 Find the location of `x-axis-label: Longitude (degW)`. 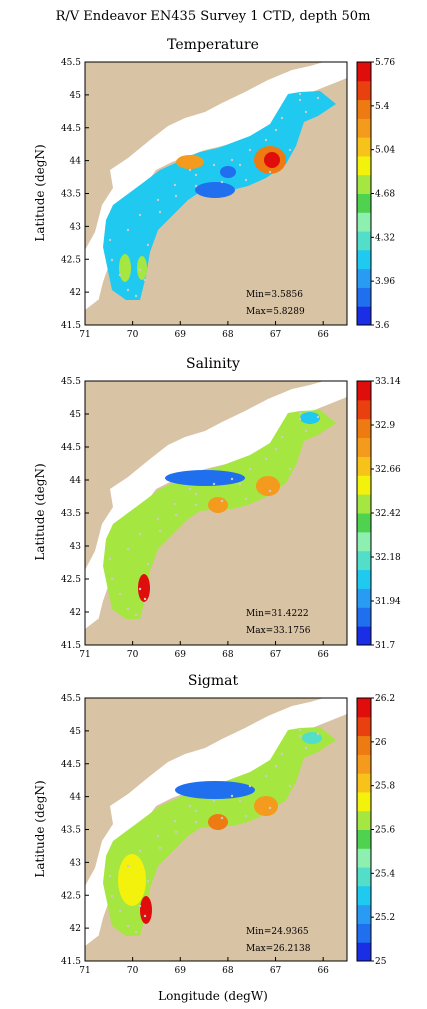

x-axis-label: Longitude (degW) is located at coordinates (213, 996).